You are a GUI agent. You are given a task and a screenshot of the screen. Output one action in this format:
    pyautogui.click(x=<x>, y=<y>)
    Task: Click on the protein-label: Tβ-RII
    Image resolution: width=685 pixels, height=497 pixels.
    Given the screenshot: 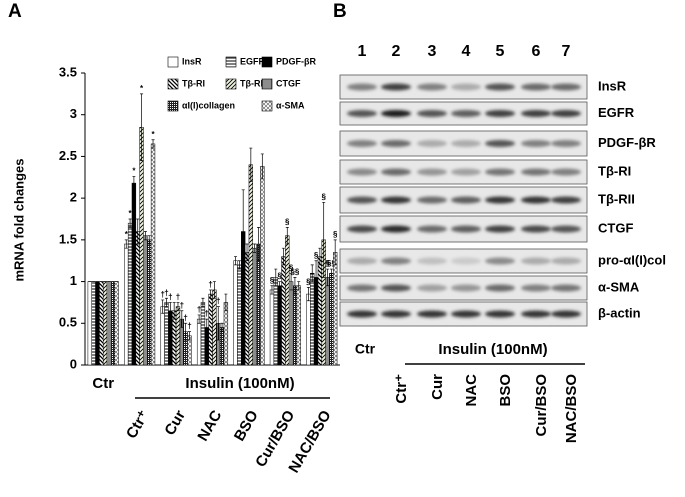 What is the action you would take?
    pyautogui.click(x=616, y=198)
    